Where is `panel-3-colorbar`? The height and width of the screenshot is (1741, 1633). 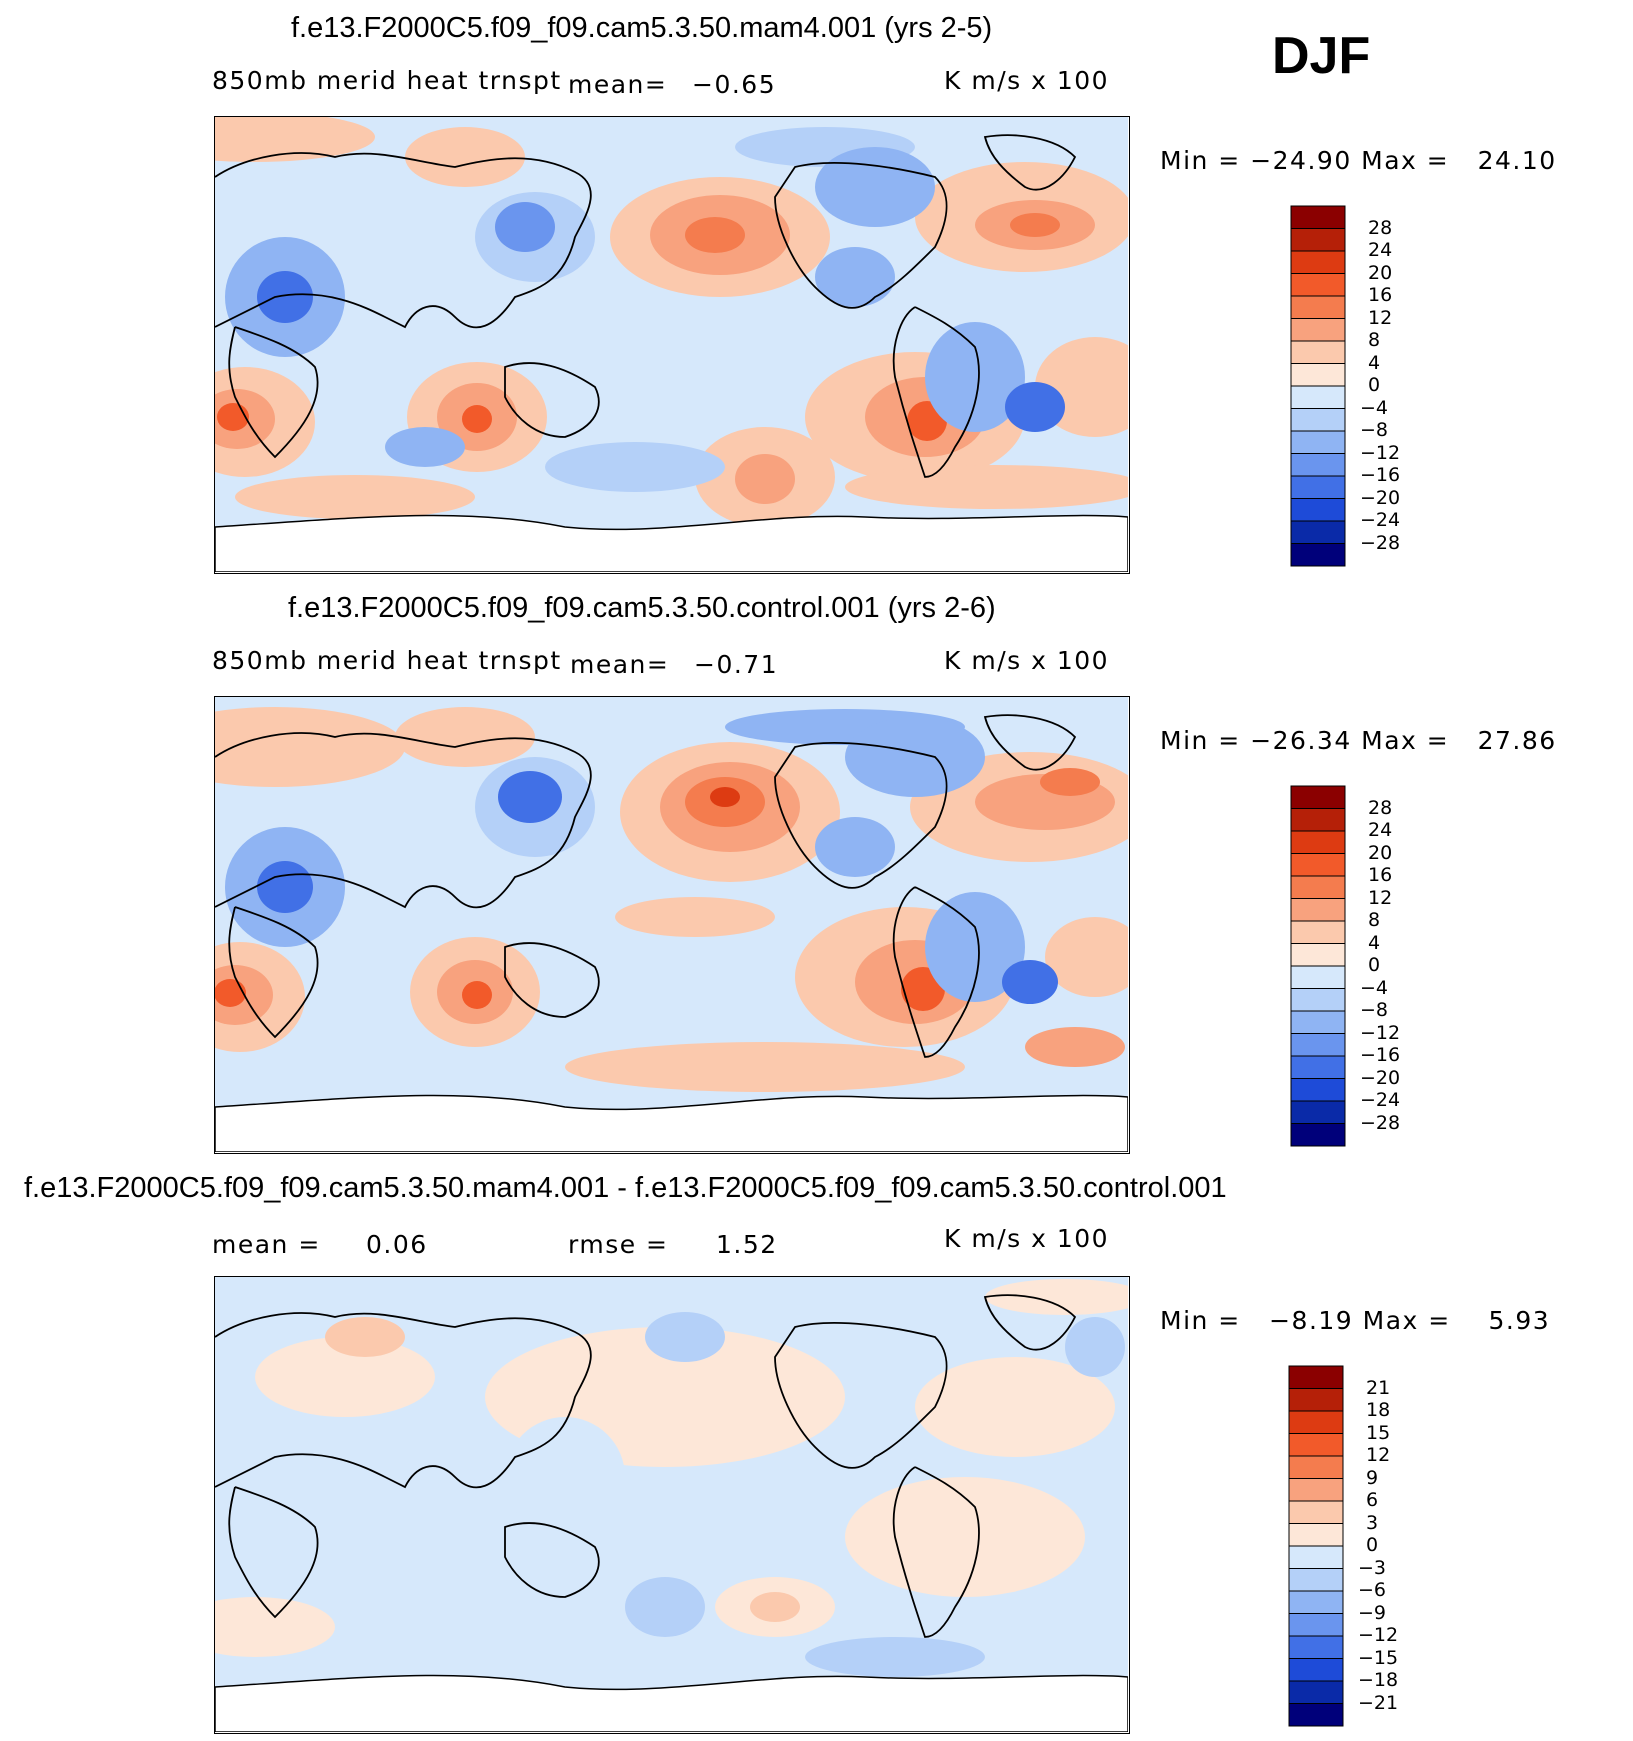 panel-3-colorbar is located at coordinates (1316, 1548).